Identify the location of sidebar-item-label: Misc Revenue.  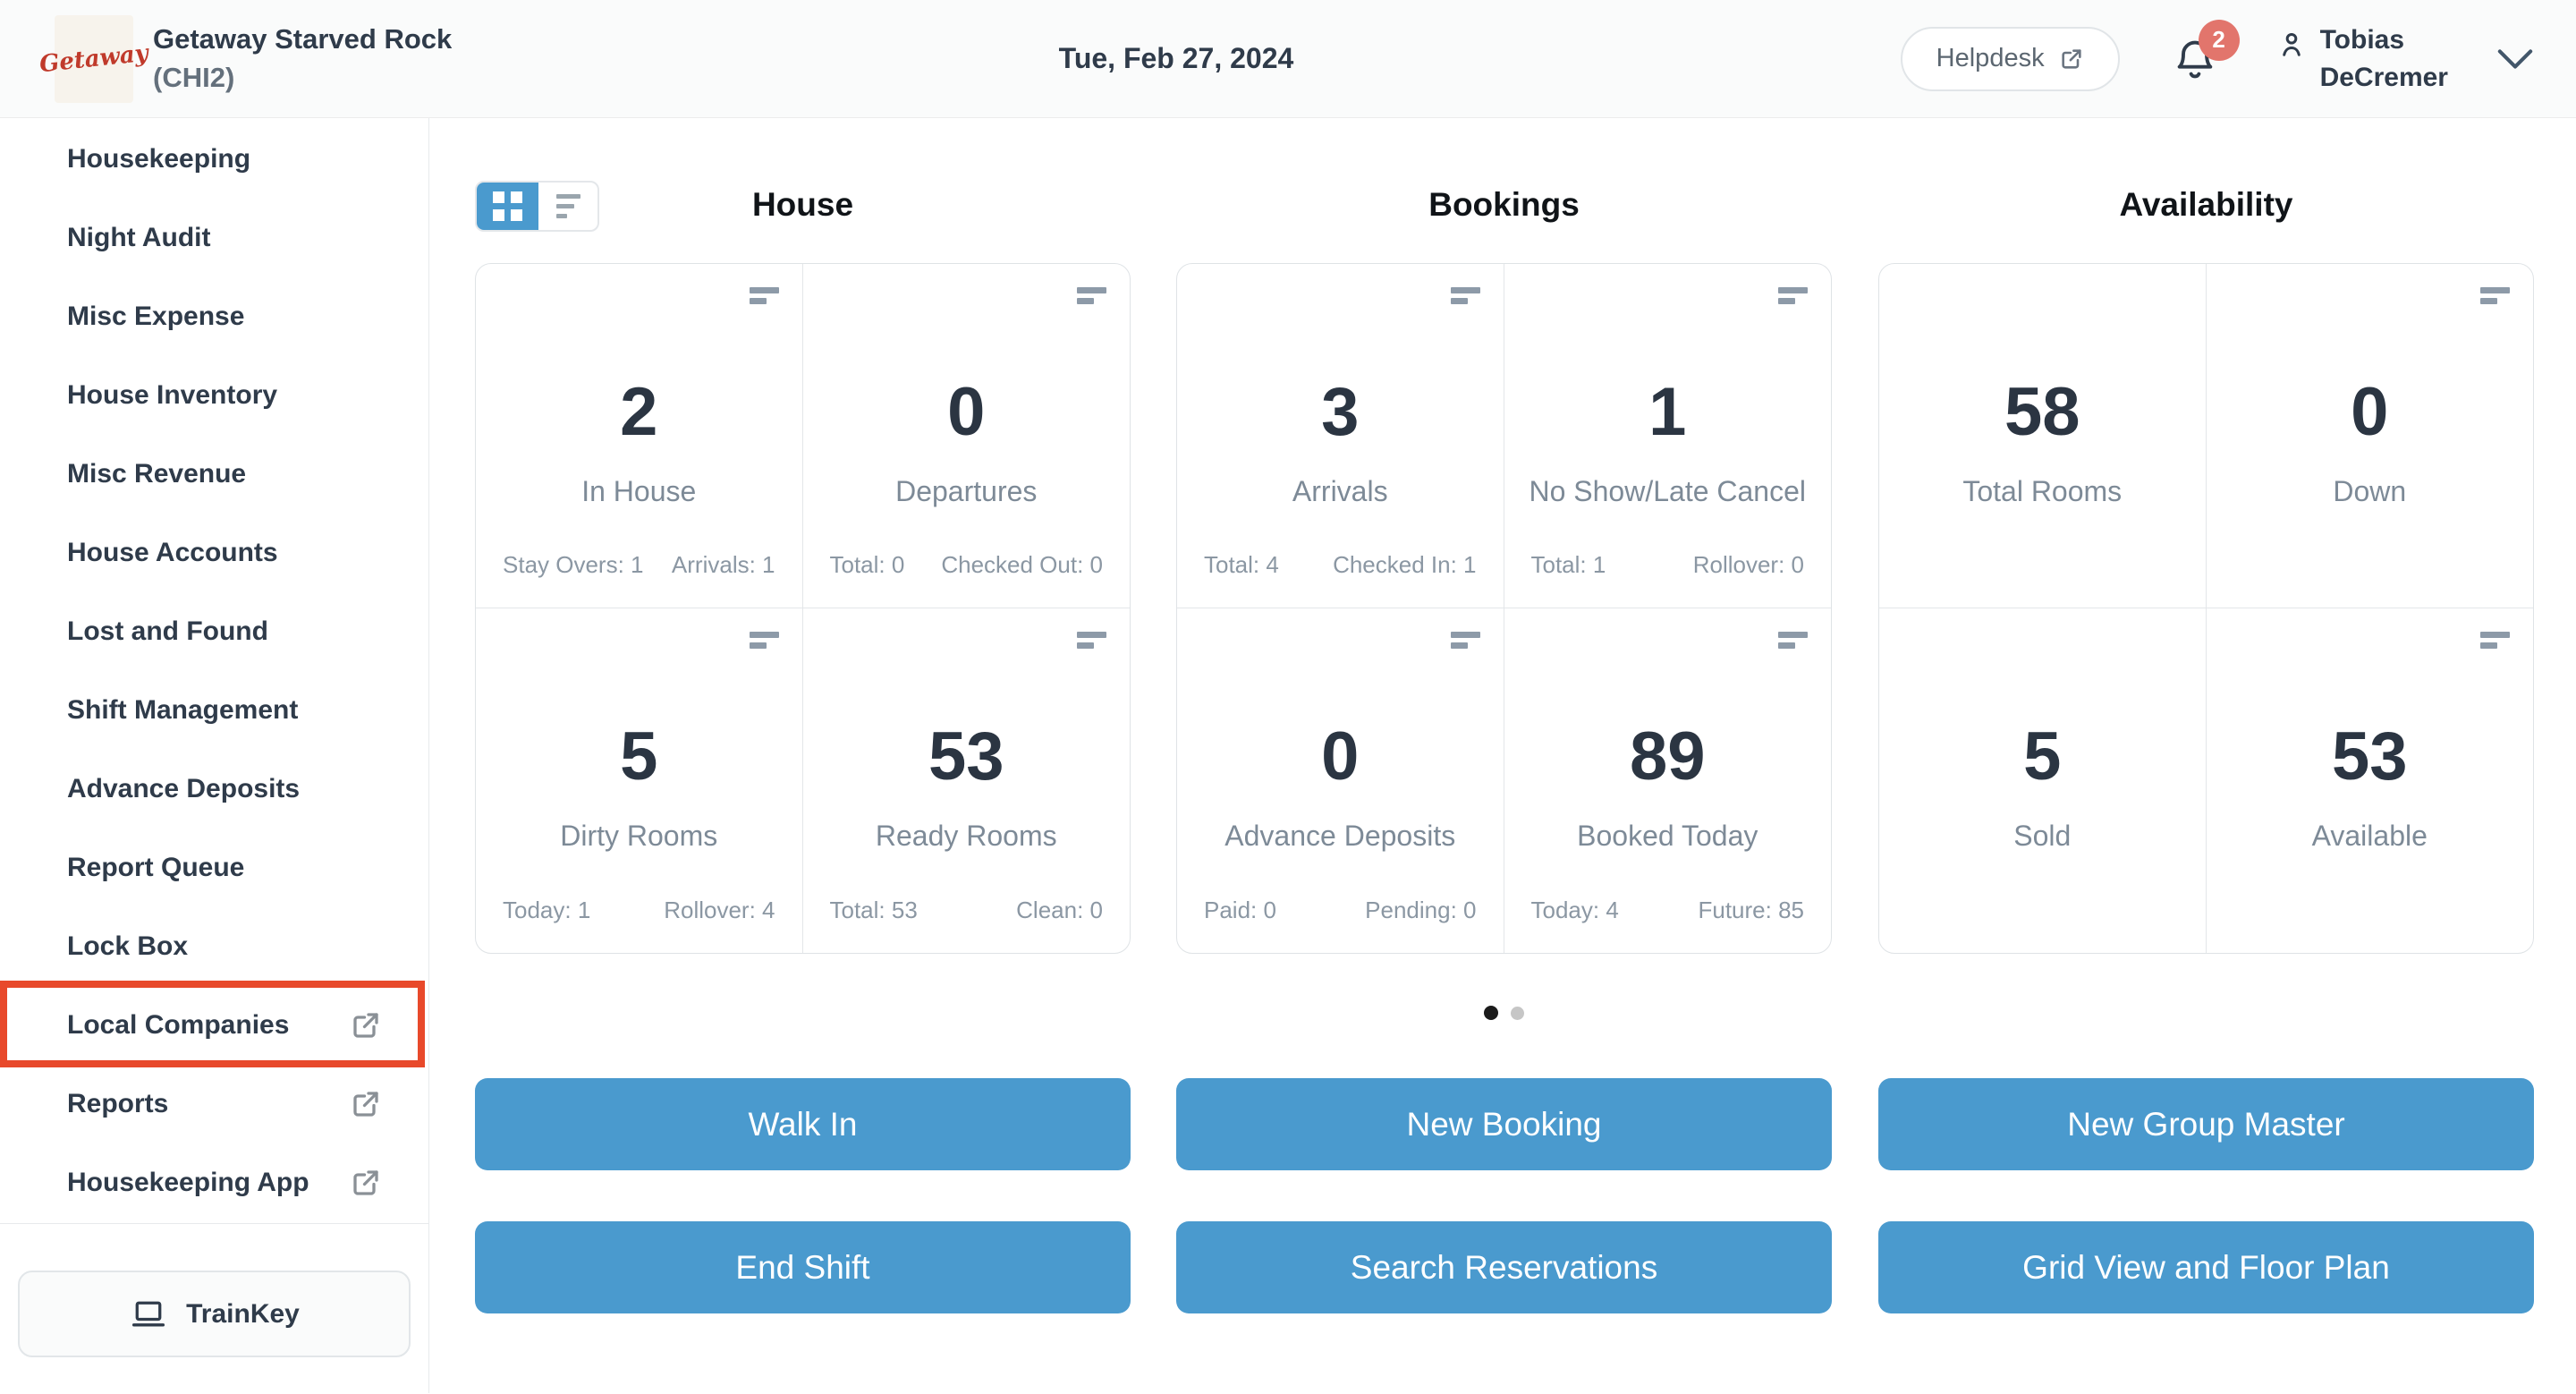
(157, 474).